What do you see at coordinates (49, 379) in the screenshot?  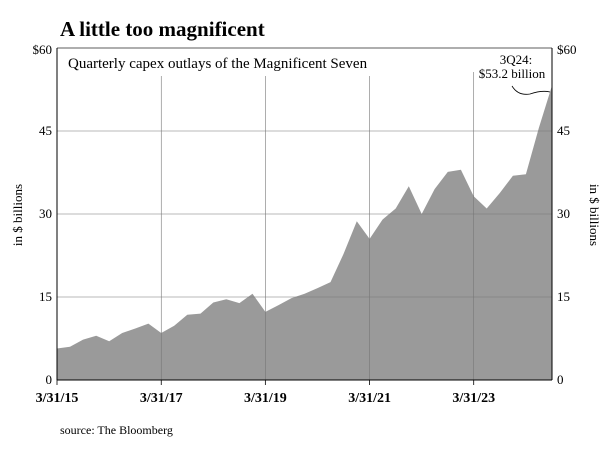 I see `y-tick-label-left: 0` at bounding box center [49, 379].